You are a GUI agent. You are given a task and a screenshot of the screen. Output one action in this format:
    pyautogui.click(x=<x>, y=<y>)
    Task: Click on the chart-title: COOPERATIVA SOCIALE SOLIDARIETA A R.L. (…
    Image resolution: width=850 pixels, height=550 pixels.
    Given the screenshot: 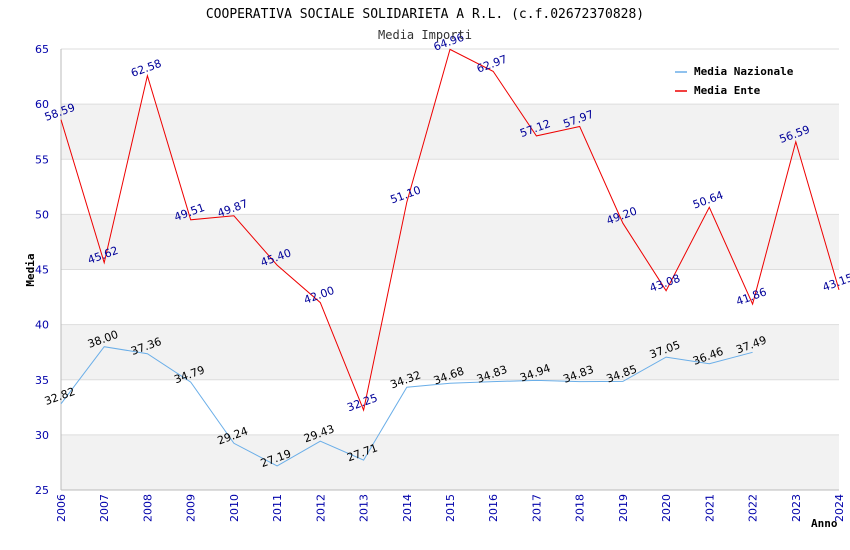 What is the action you would take?
    pyautogui.click(x=425, y=14)
    